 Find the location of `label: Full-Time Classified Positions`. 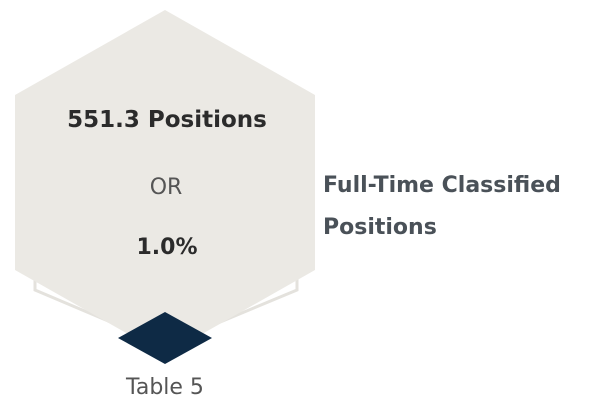

label: Full-Time Classified Positions is located at coordinates (442, 206).